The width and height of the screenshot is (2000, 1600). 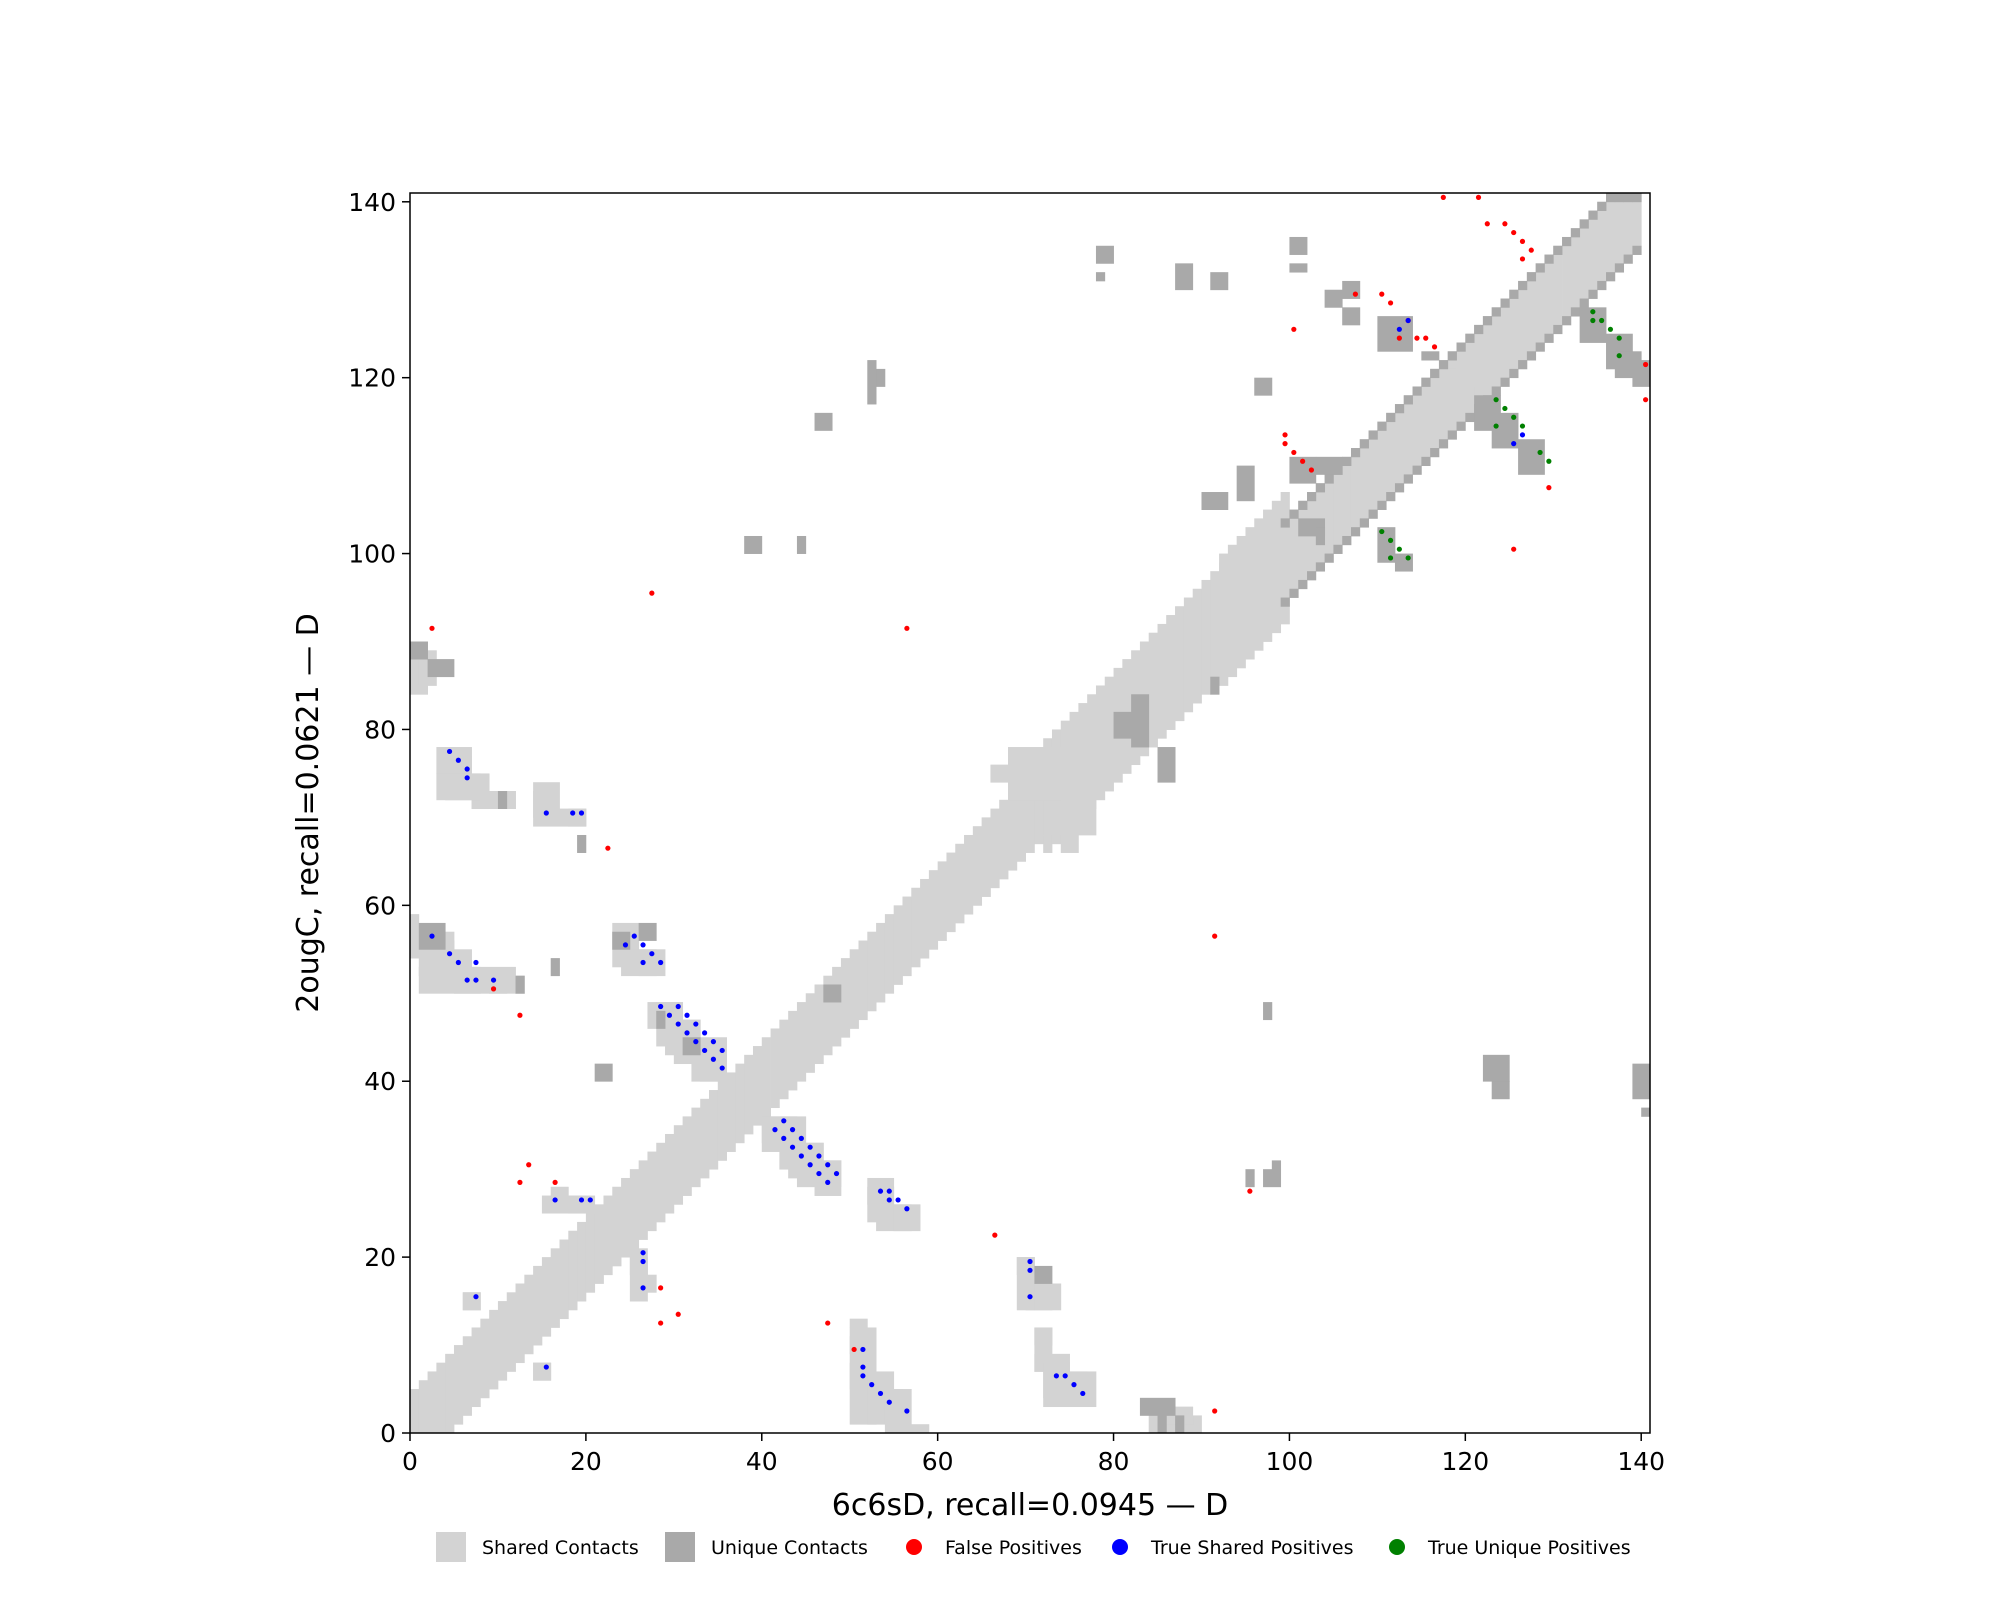 I want to click on x-tick-label: 0, so click(x=410, y=1461).